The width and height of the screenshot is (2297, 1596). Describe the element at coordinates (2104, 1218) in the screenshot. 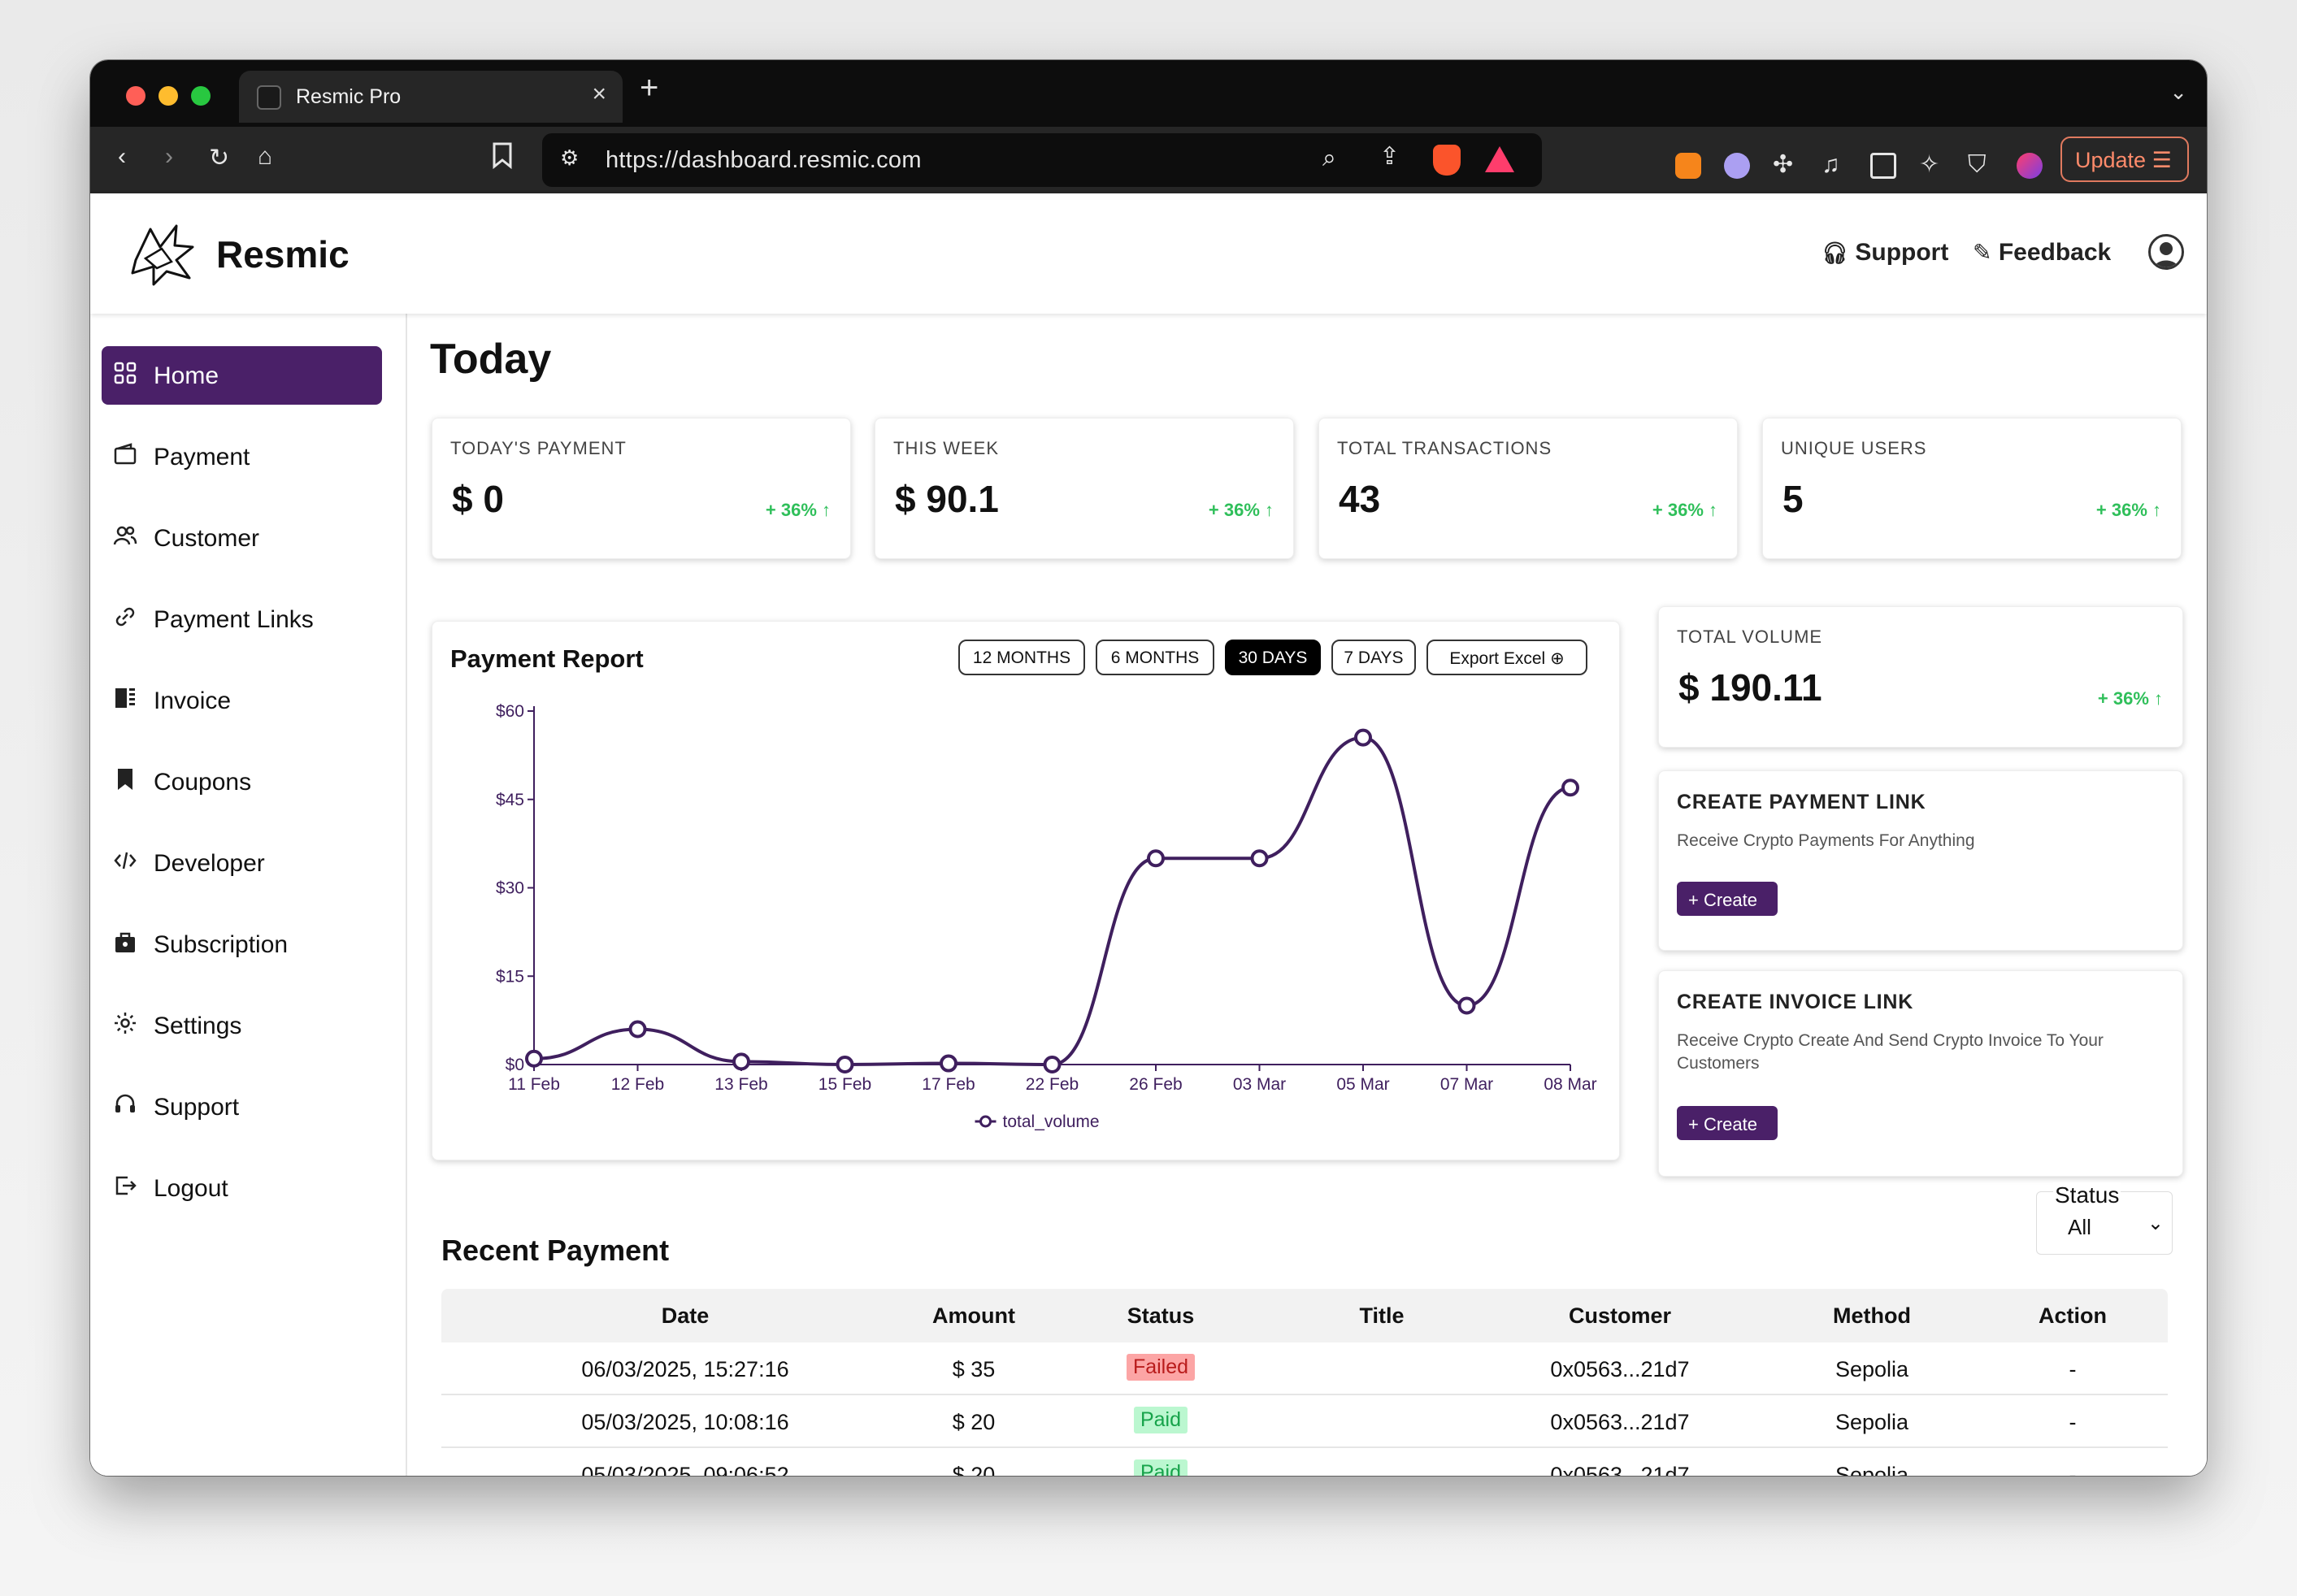

I see `status-filter-select: Status All ⌄` at that location.